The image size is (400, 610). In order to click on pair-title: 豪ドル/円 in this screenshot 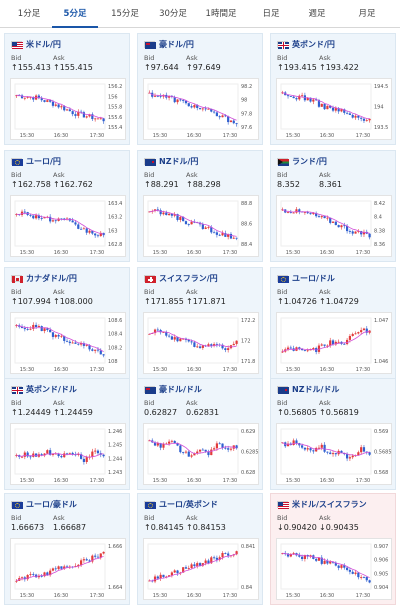, I will do `click(202, 45)`.